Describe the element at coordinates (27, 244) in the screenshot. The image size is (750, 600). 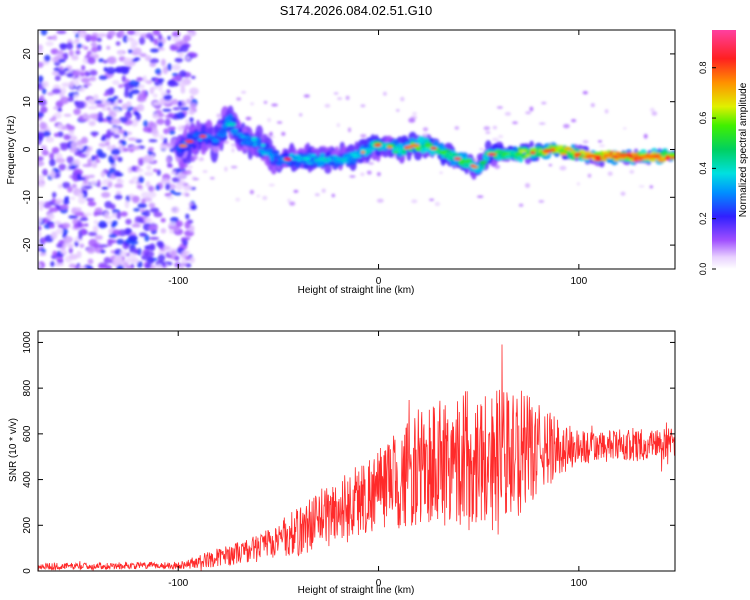
I see `spectrogram-y-tick-label: -20` at that location.